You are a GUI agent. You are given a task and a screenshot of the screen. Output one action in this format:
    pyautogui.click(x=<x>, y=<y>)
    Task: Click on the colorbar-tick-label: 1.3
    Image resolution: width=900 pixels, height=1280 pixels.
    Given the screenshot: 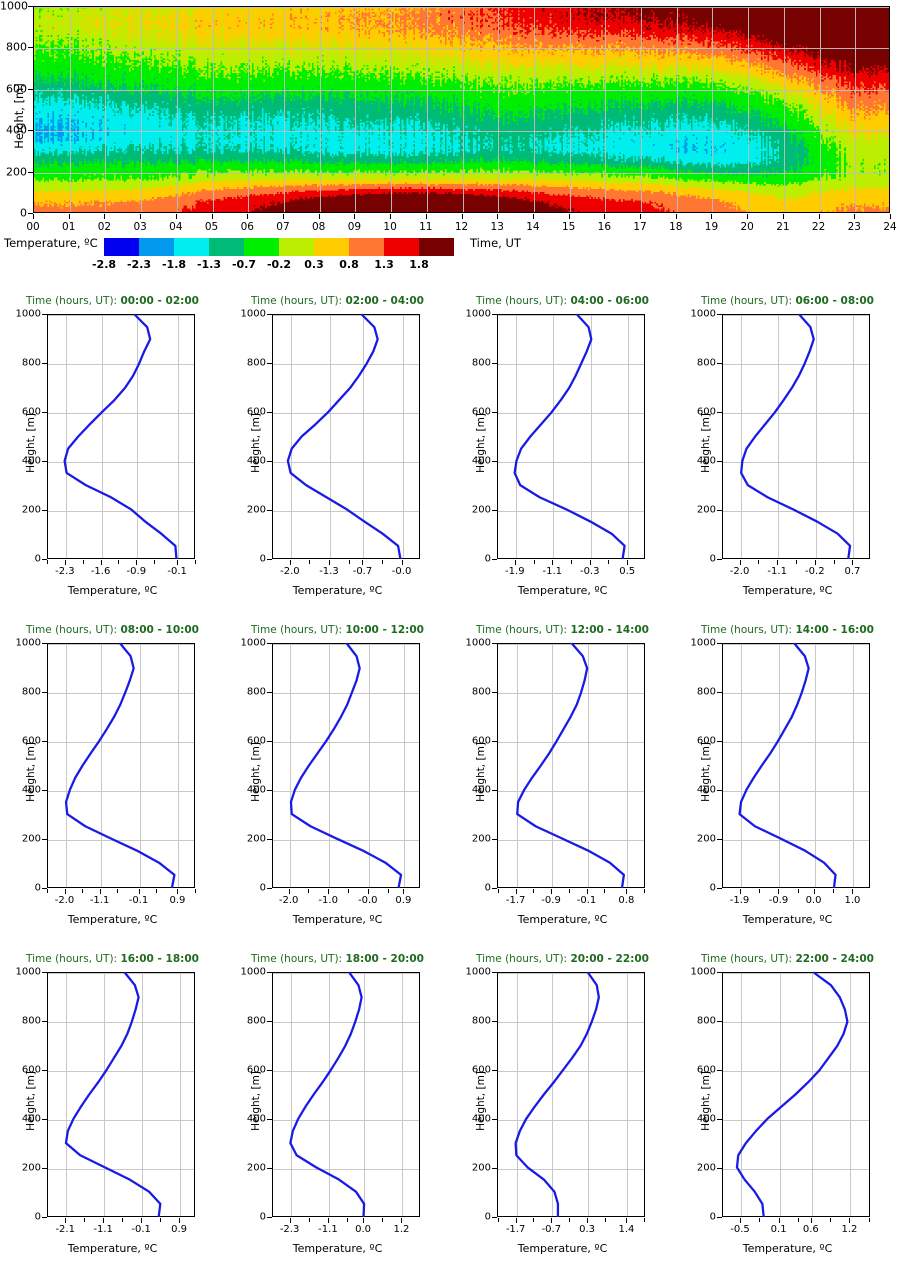 What is the action you would take?
    pyautogui.click(x=384, y=264)
    